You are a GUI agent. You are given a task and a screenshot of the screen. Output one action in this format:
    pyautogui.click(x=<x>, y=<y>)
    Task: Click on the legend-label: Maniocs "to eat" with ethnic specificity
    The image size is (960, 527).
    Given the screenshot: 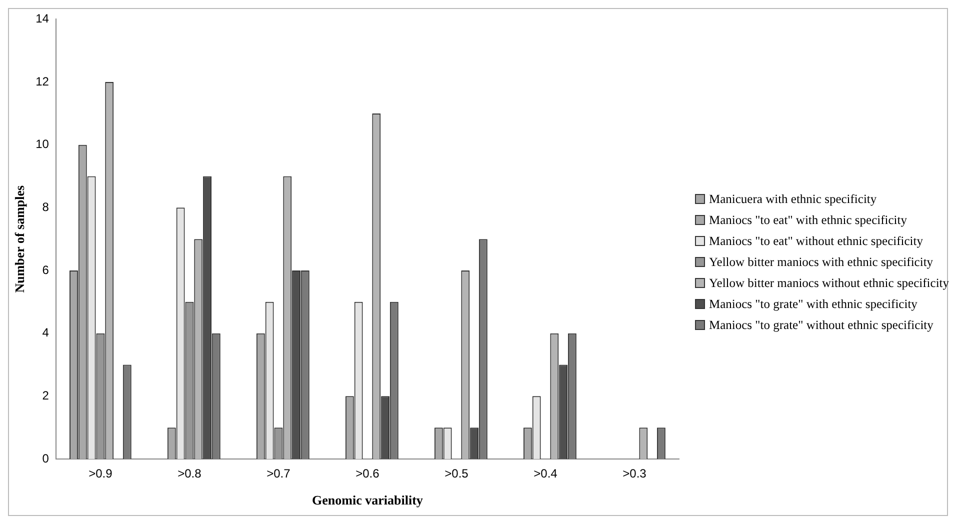 What is the action you would take?
    pyautogui.click(x=808, y=220)
    